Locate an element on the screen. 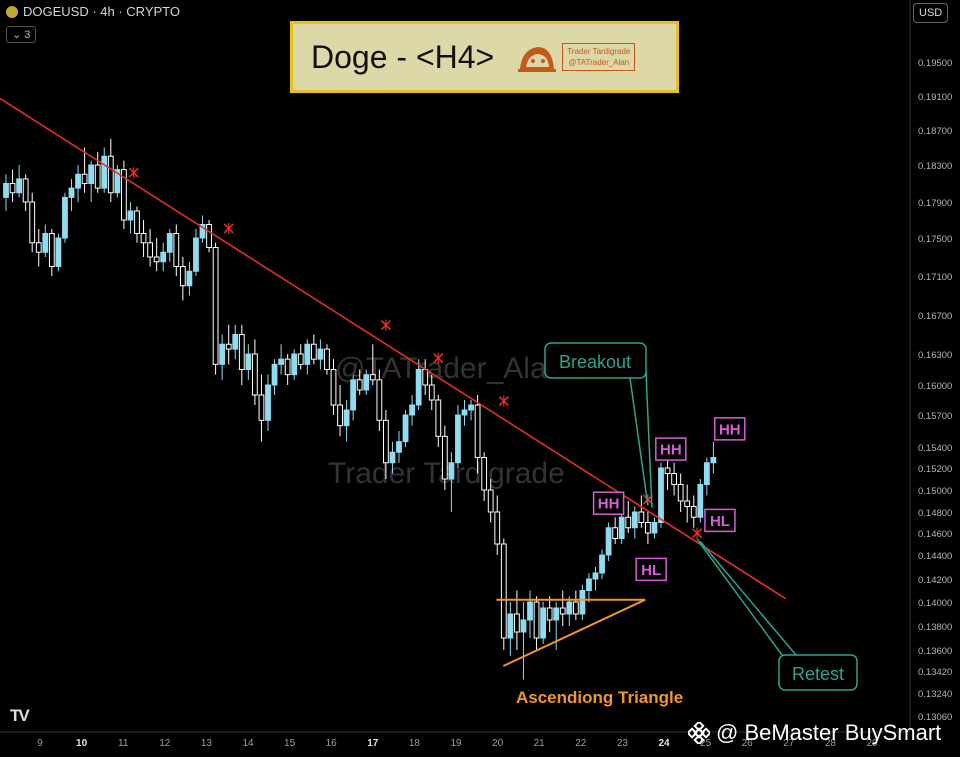  price-tick-label: 0.13060 is located at coordinates (935, 717).